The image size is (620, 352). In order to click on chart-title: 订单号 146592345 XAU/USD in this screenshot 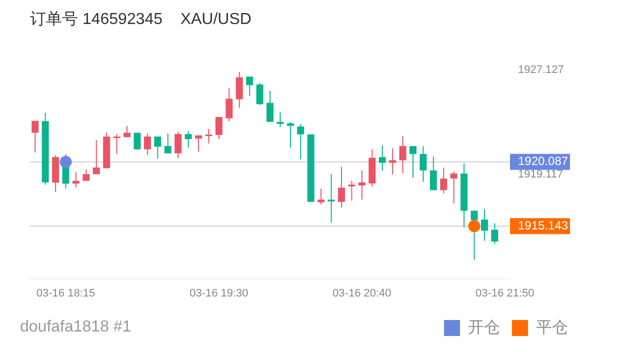, I will do `click(141, 19)`.